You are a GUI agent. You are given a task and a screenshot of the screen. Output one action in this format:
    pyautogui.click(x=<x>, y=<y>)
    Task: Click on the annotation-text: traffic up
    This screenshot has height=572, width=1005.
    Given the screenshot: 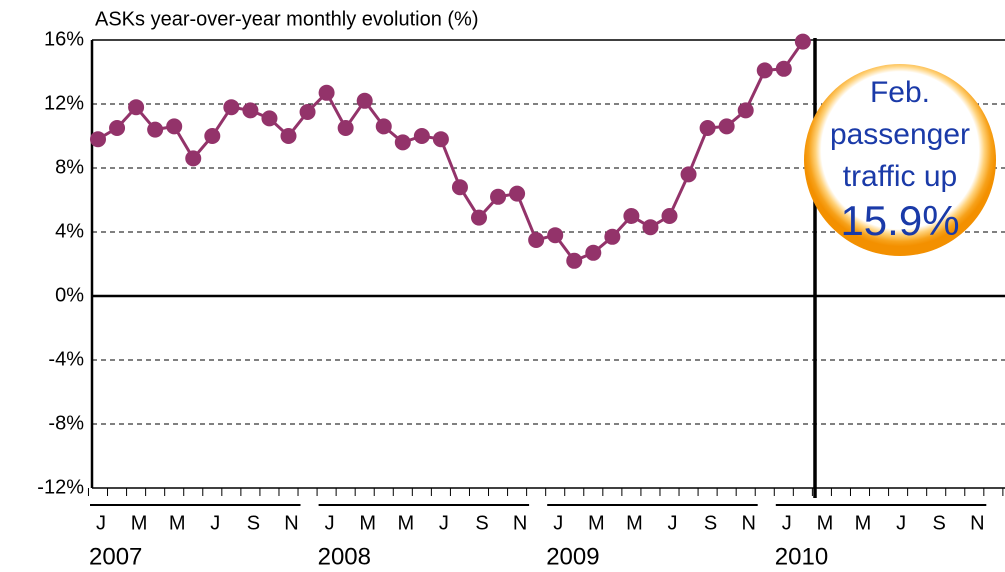 What is the action you would take?
    pyautogui.click(x=900, y=176)
    